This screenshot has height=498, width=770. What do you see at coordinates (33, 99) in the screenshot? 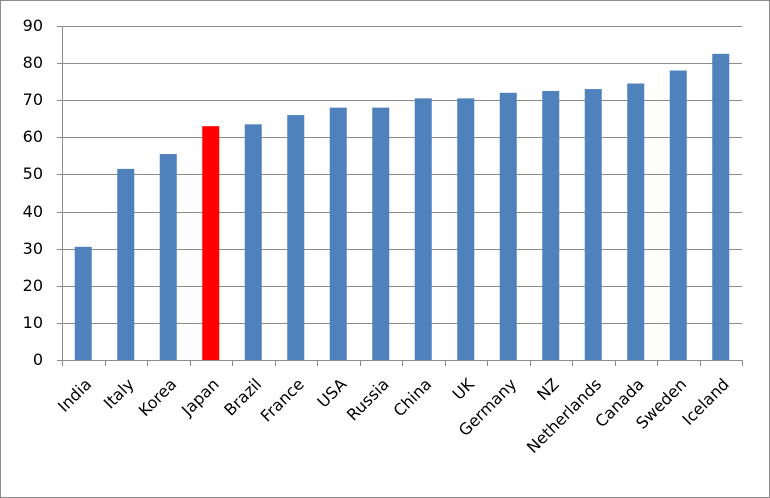
I see `y-tick-label: 70` at bounding box center [33, 99].